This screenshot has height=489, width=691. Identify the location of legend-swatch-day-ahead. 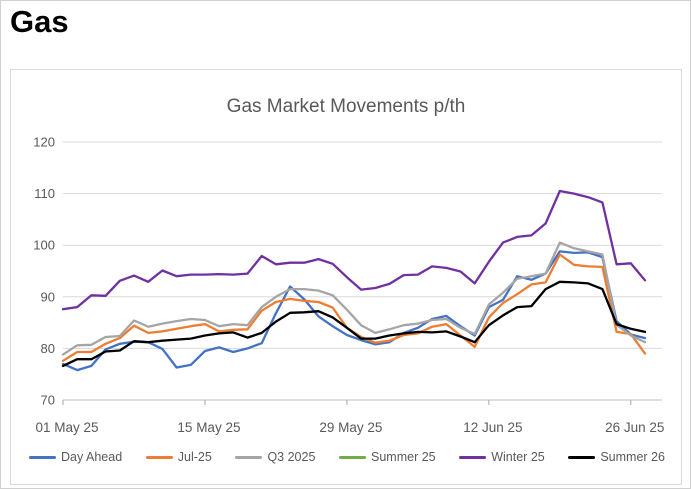
(42, 457).